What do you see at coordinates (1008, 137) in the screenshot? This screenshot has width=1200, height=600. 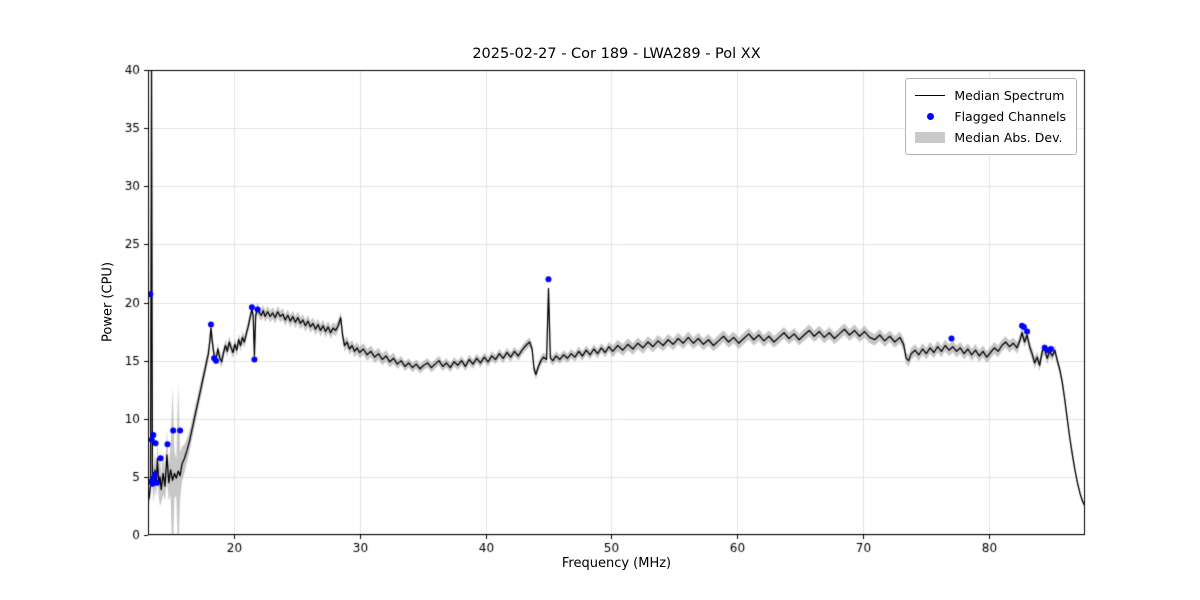 I see `legend-label-median-abs-dev: Median Abs. Dev.` at bounding box center [1008, 137].